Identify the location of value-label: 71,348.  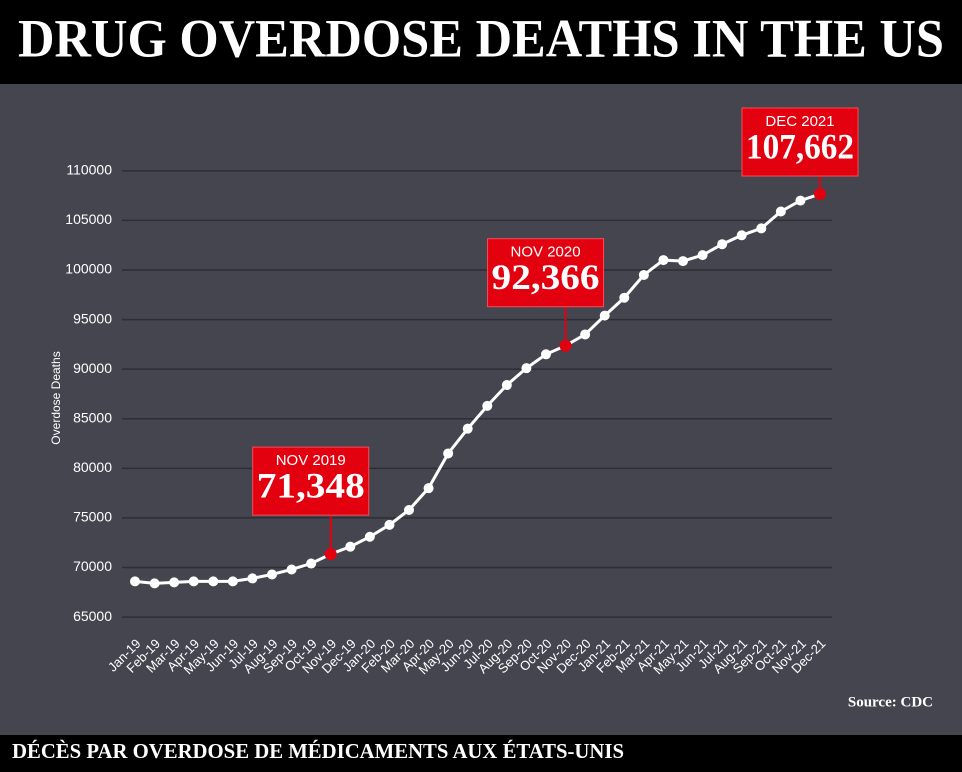
(311, 485).